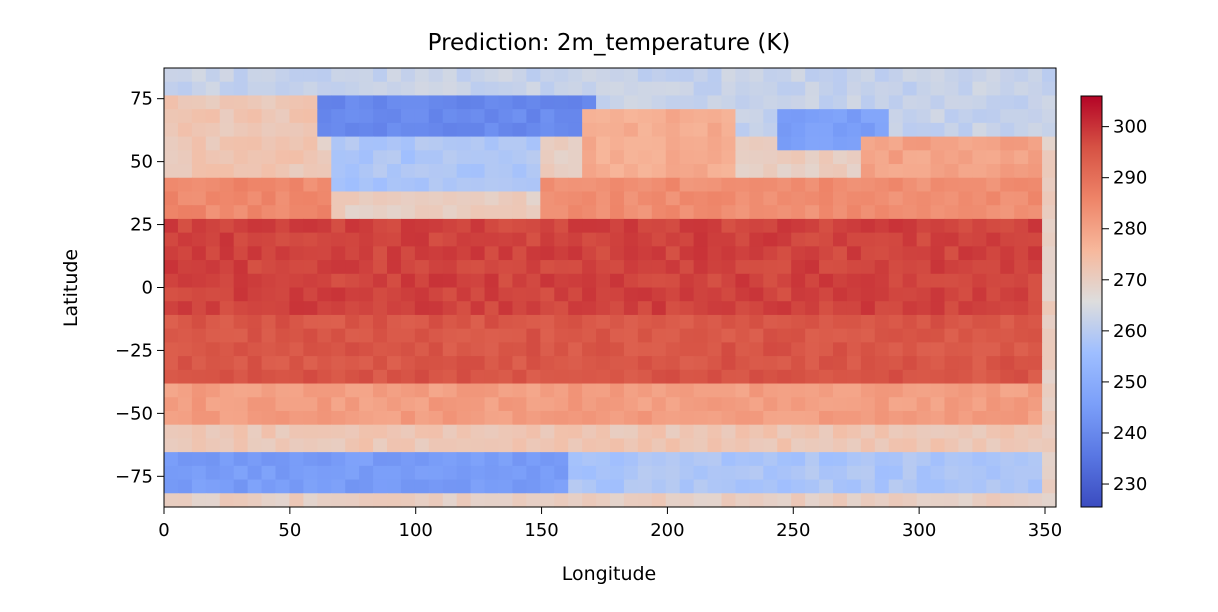 The image size is (1218, 612). What do you see at coordinates (609, 43) in the screenshot?
I see `chart-title: Prediction: 2m_temperature (K)` at bounding box center [609, 43].